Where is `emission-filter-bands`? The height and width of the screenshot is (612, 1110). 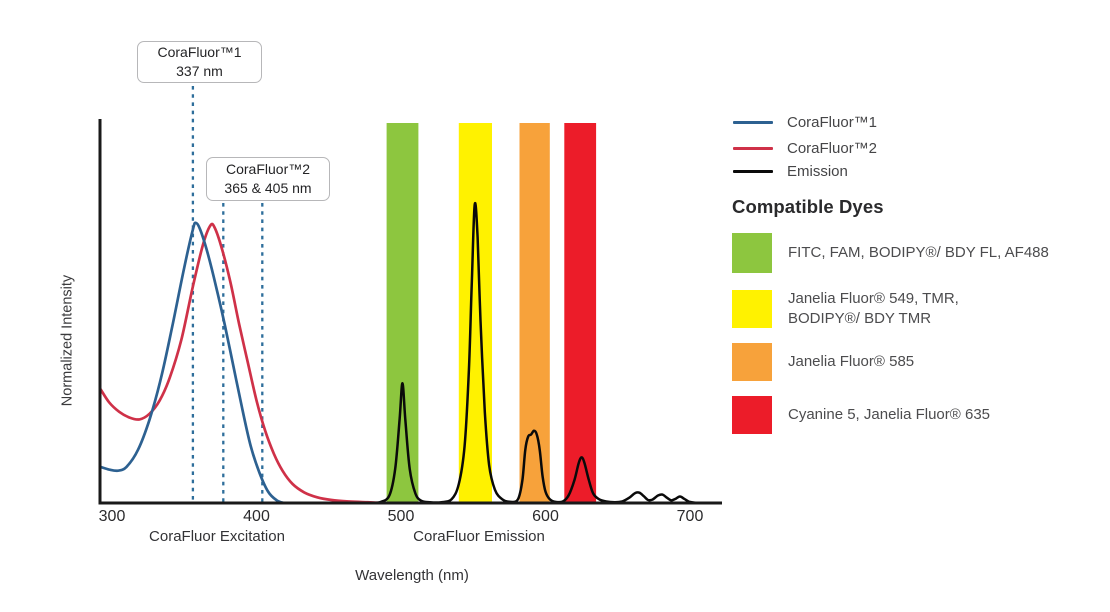 emission-filter-bands is located at coordinates (491, 313).